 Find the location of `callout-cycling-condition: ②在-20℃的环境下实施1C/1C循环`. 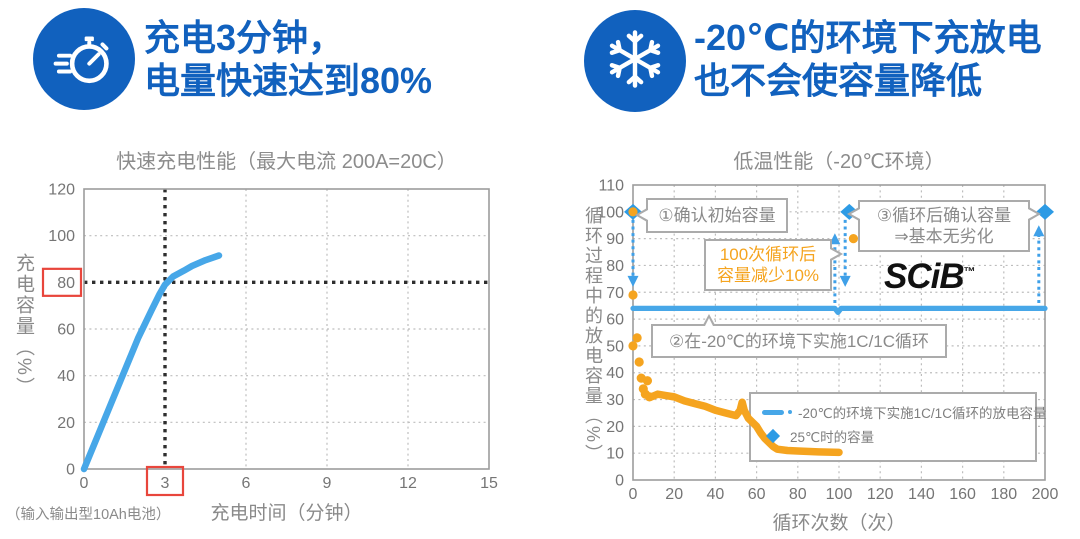

callout-cycling-condition: ②在-20℃的环境下实施1C/1C循环 is located at coordinates (799, 336).